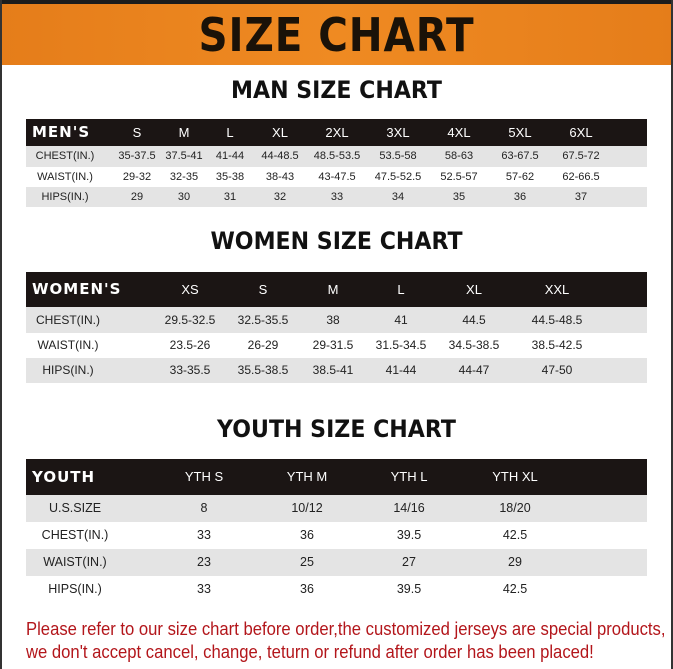 This screenshot has width=673, height=669. Describe the element at coordinates (557, 345) in the screenshot. I see `measurement-cell: 38.5-42.5` at that location.